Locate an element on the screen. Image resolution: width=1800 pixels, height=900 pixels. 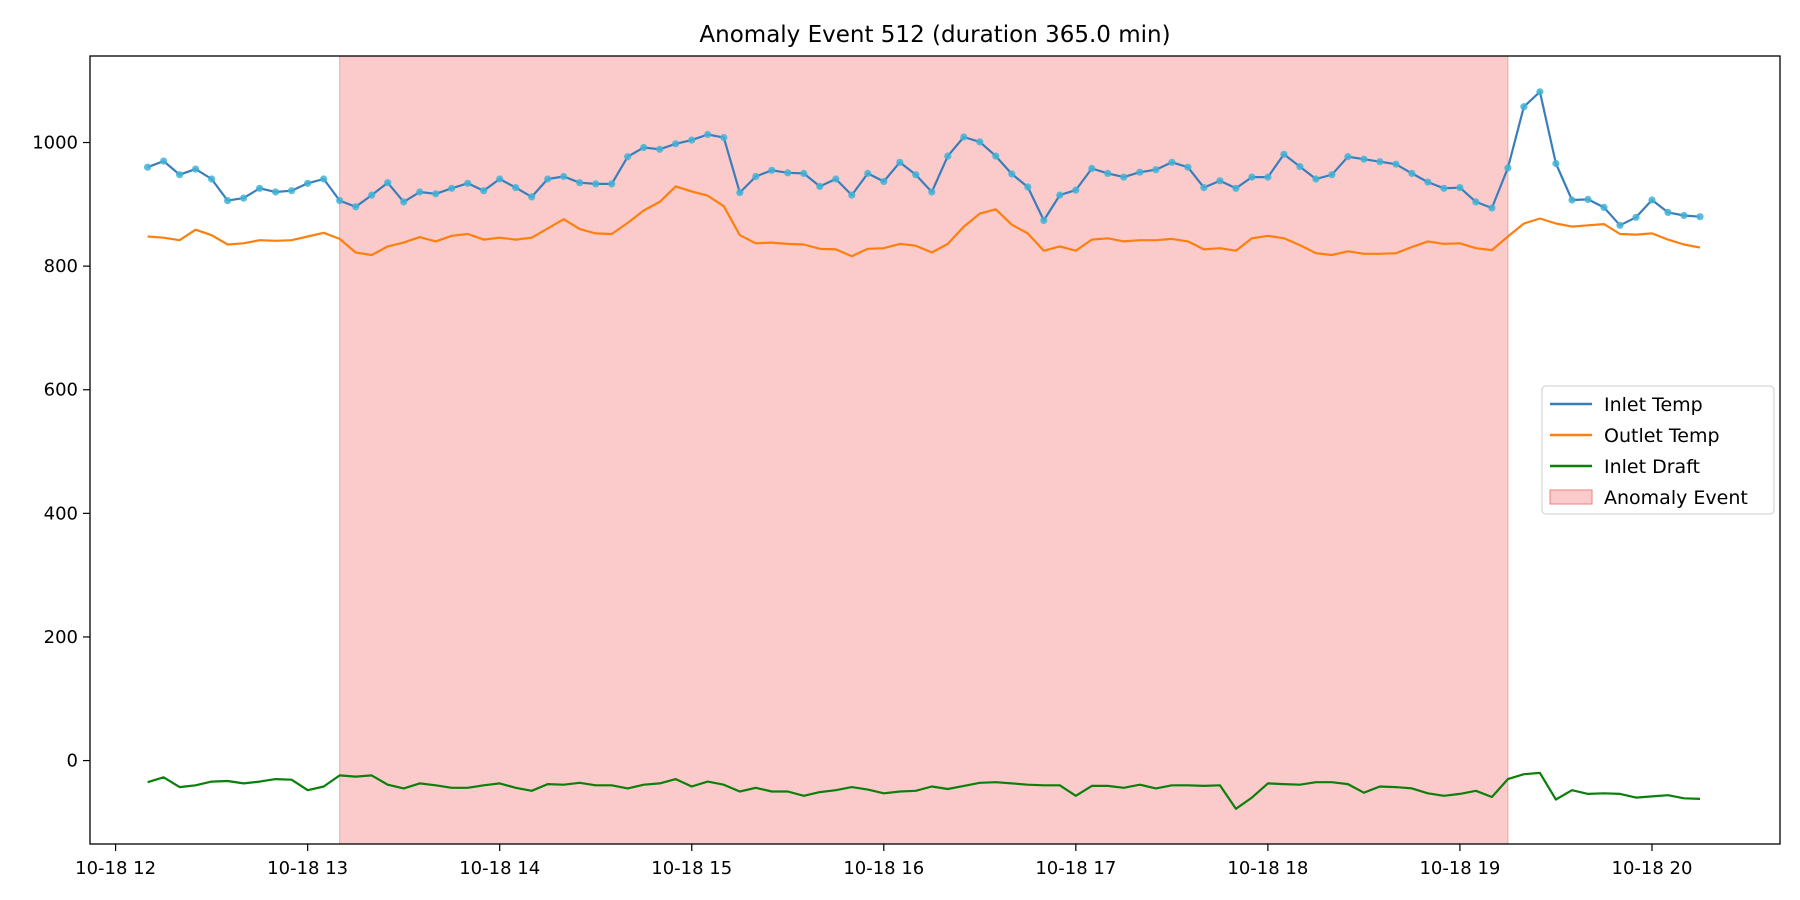
y-tick-label: 200 is located at coordinates (61, 637).